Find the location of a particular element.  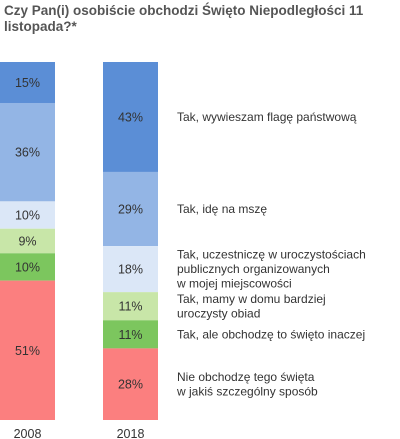

data-label-2018-5: 11% is located at coordinates (130, 335).